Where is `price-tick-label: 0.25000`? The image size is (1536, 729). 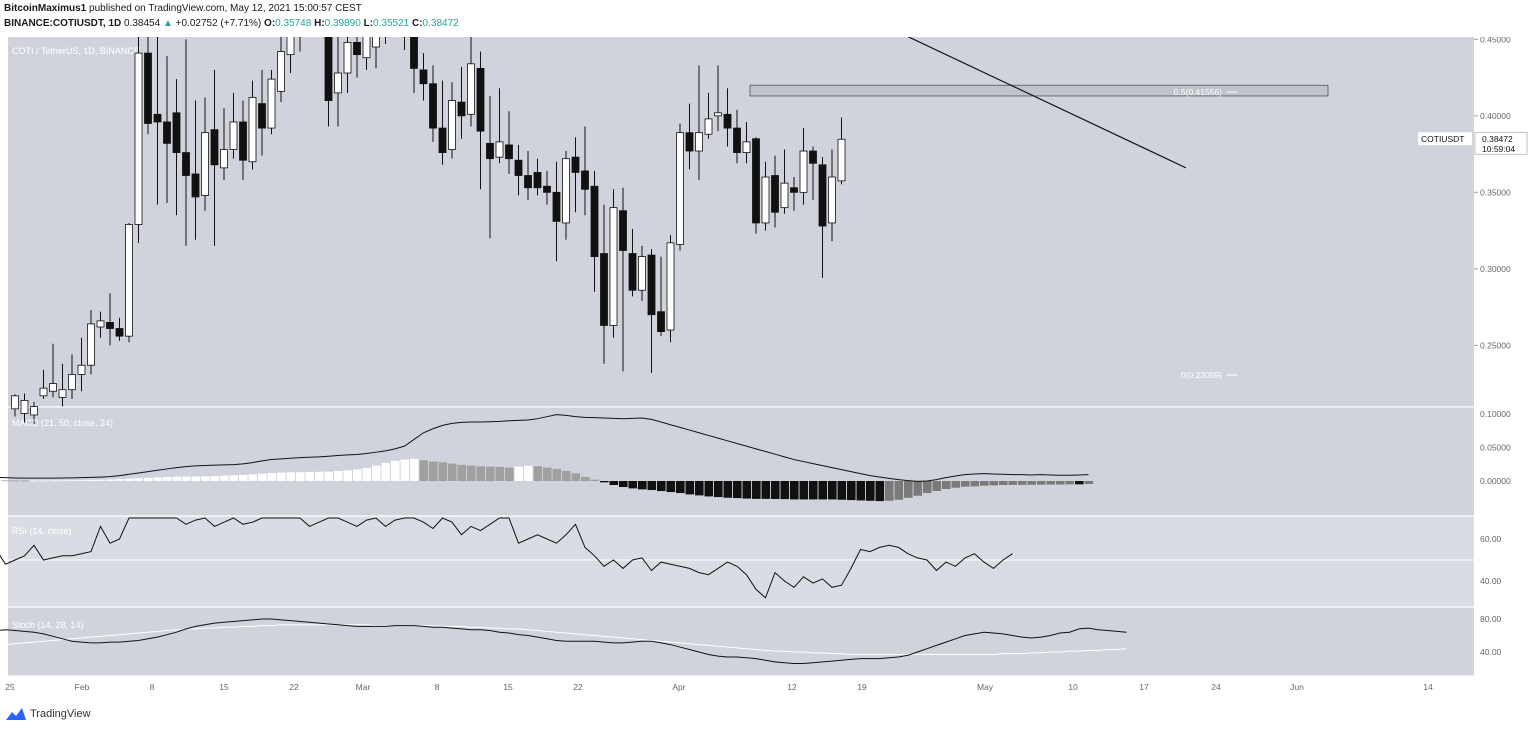 price-tick-label: 0.25000 is located at coordinates (1495, 345).